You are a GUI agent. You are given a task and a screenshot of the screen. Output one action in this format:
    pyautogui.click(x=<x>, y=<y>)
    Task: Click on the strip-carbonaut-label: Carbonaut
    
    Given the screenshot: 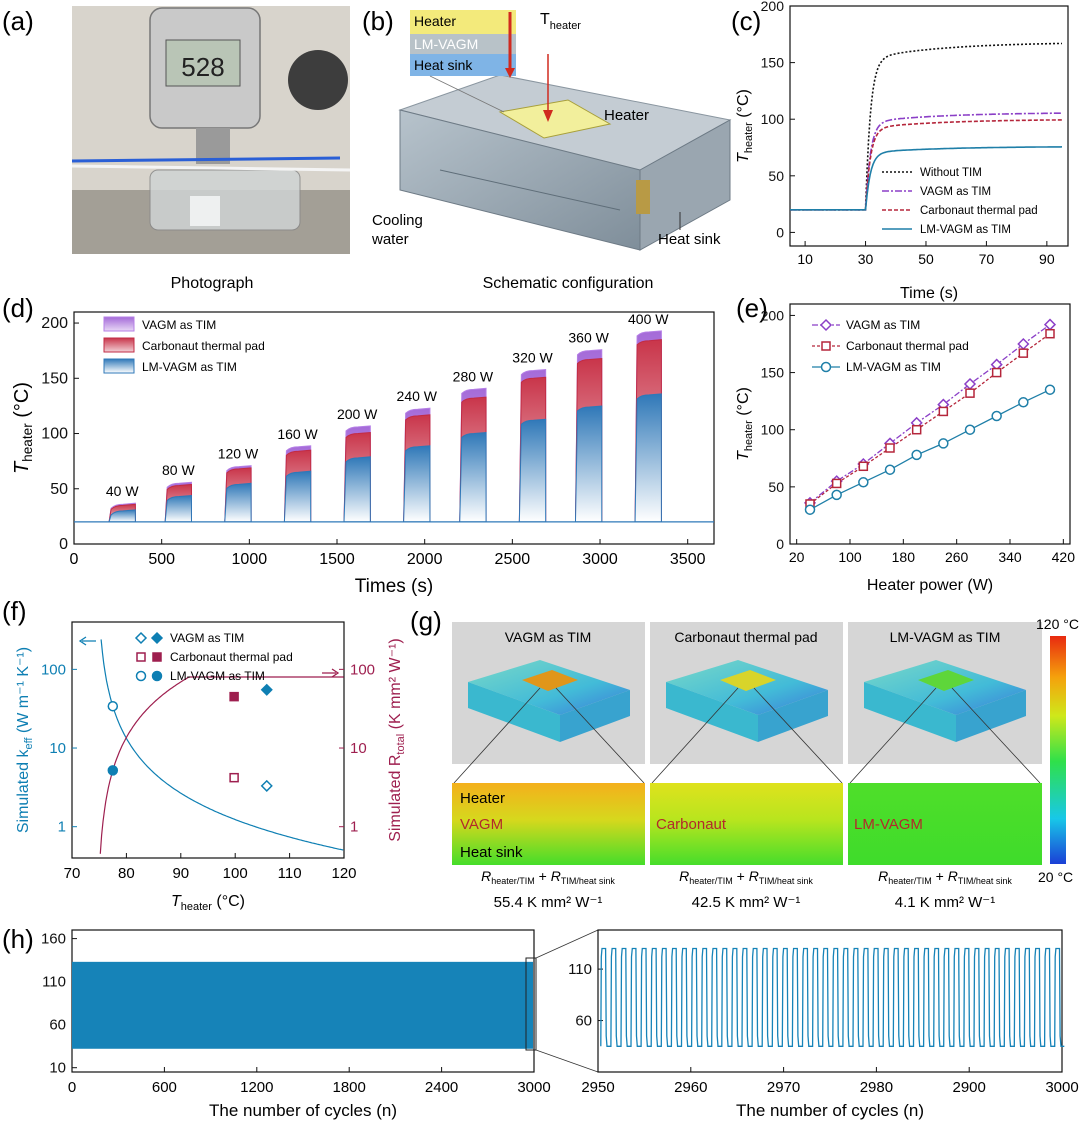 What is the action you would take?
    pyautogui.click(x=691, y=824)
    